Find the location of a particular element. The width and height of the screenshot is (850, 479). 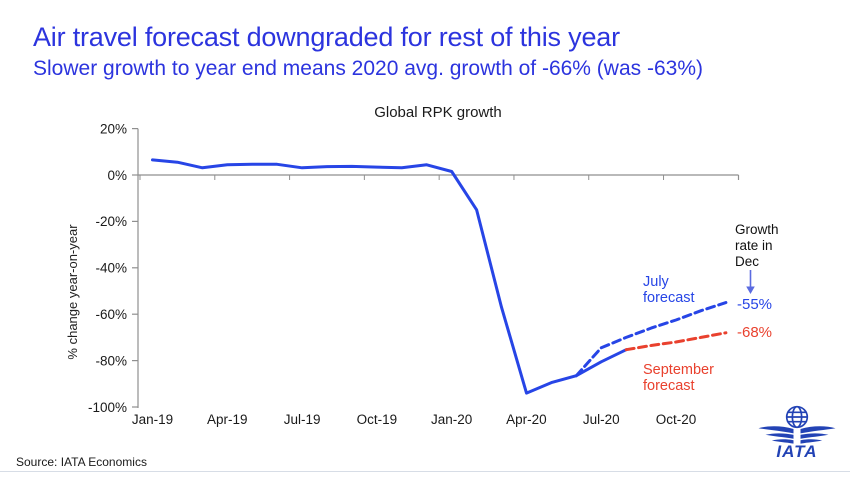

wings-icon is located at coordinates (797, 435).